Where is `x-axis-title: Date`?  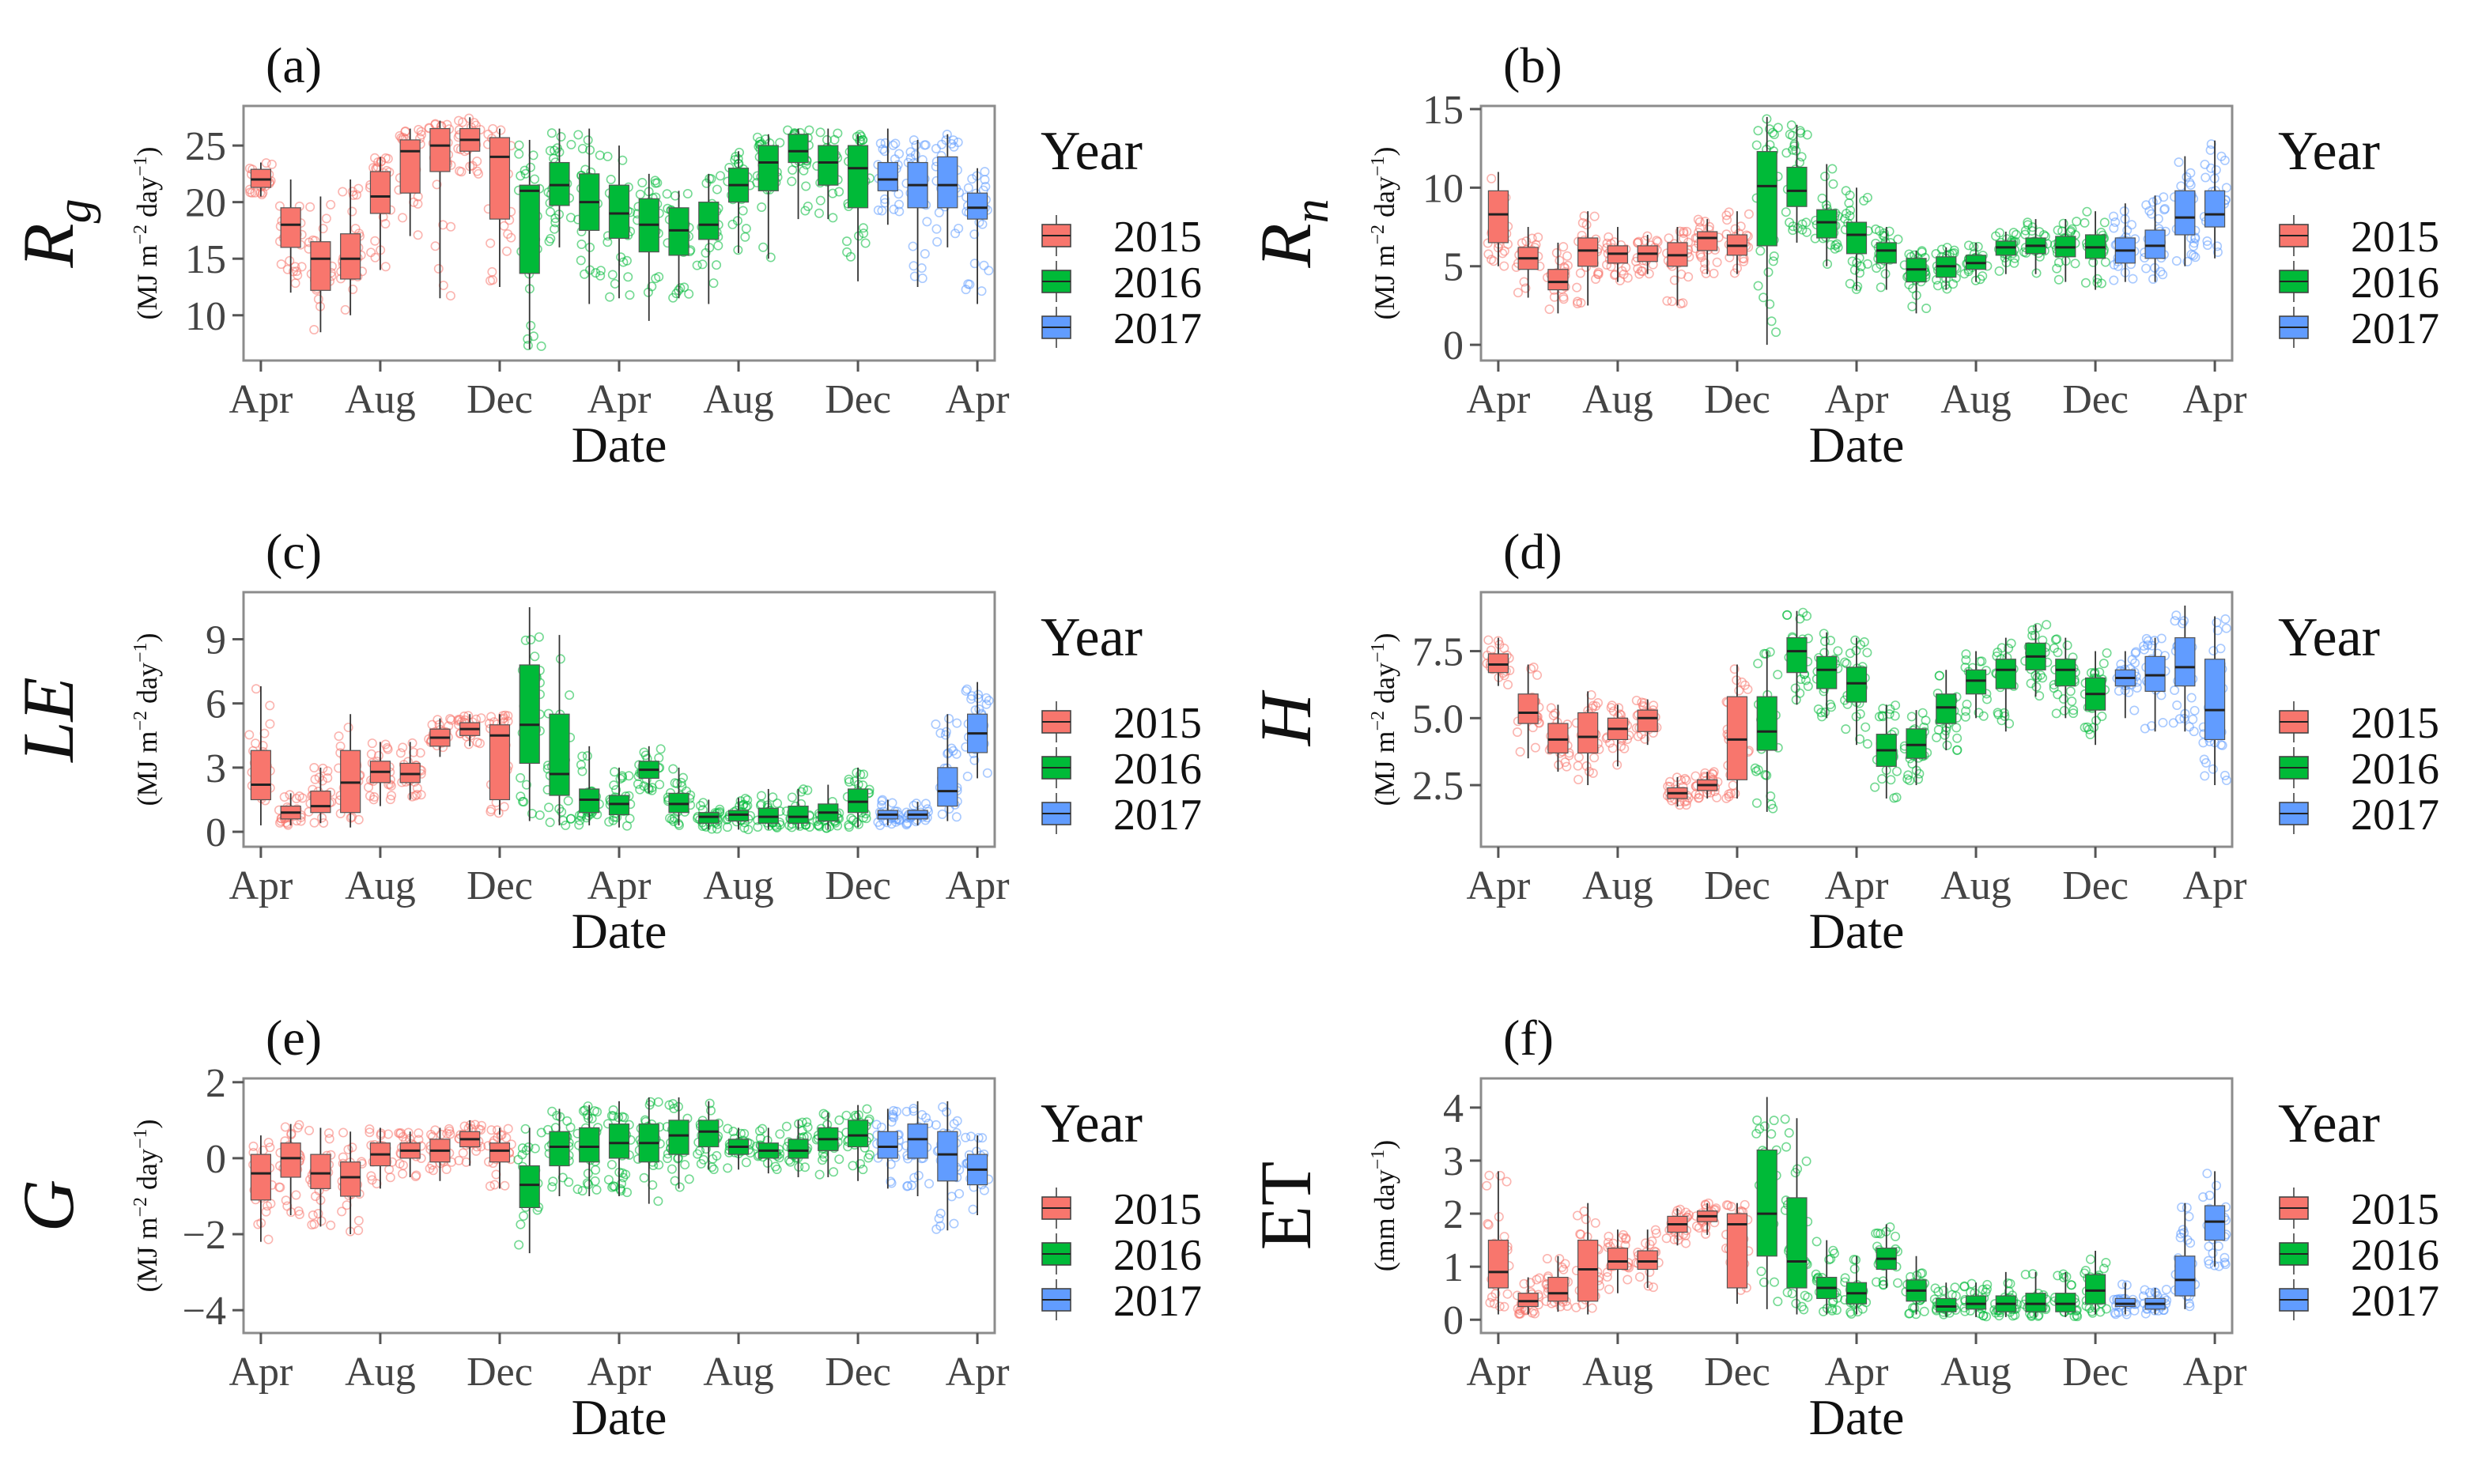 x-axis-title: Date is located at coordinates (1857, 1417).